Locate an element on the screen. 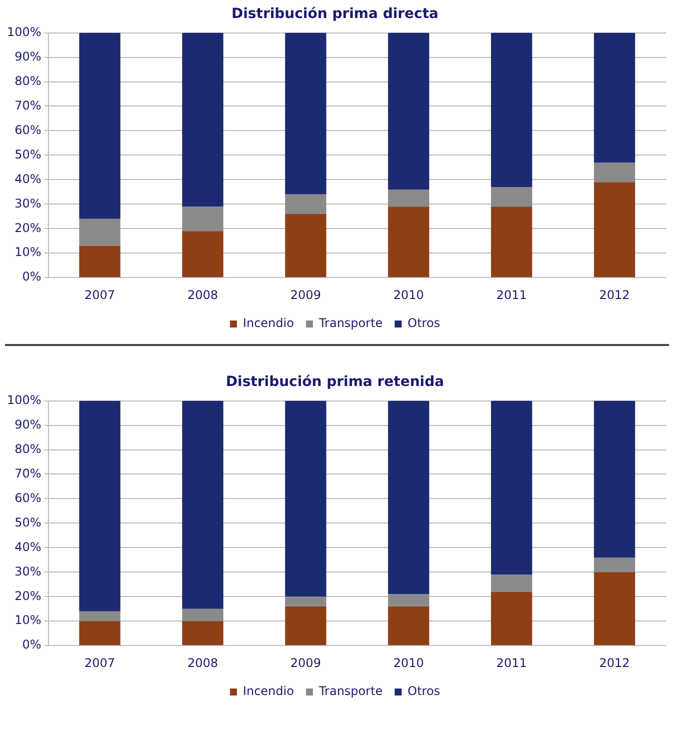 The width and height of the screenshot is (674, 737). chart-title: Distribución prima directa is located at coordinates (335, 14).